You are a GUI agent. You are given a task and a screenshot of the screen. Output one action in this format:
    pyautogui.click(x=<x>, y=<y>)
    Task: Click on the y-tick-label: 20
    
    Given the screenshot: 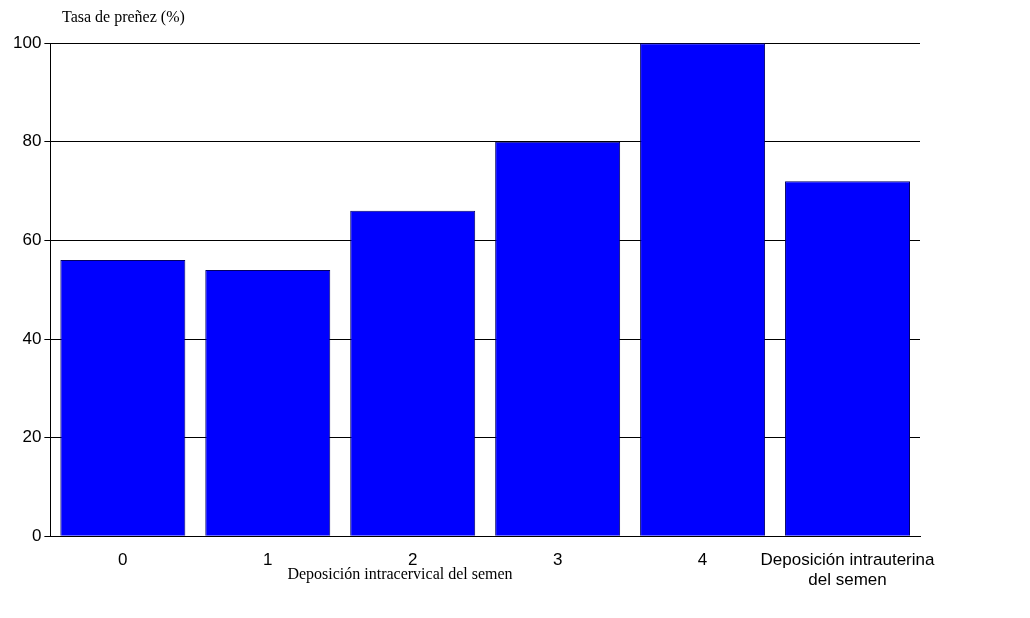 What is the action you would take?
    pyautogui.click(x=32, y=437)
    